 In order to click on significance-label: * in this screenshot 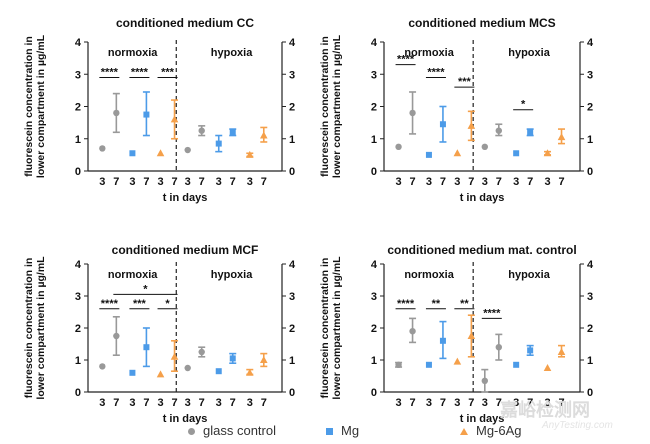, I will do `click(523, 105)`.